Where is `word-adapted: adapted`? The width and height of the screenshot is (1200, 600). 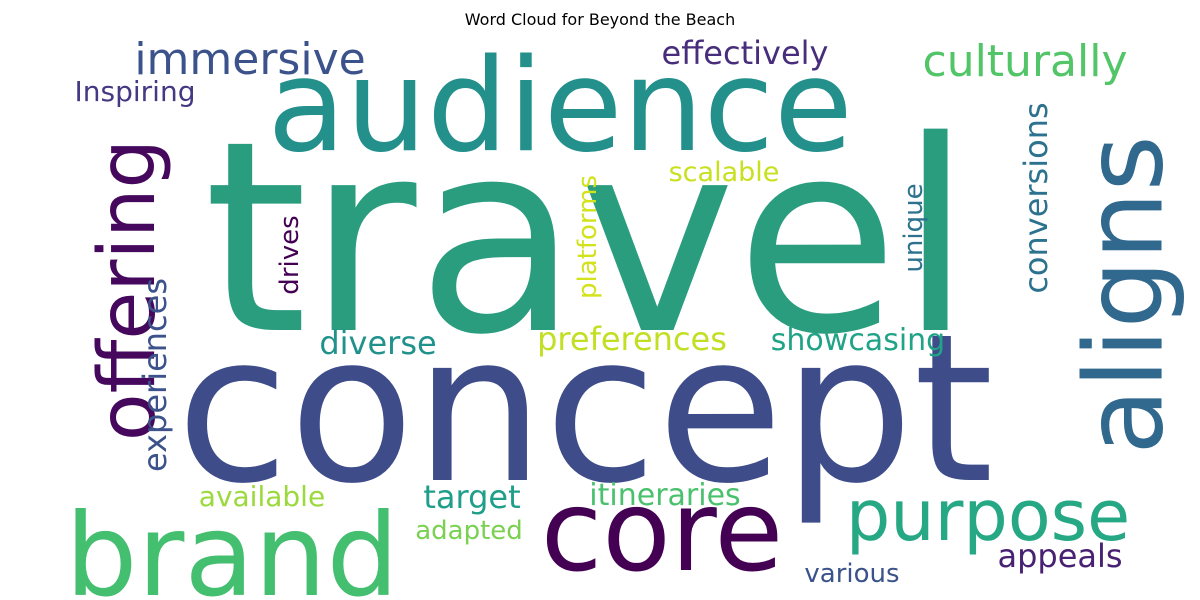 word-adapted: adapted is located at coordinates (469, 531).